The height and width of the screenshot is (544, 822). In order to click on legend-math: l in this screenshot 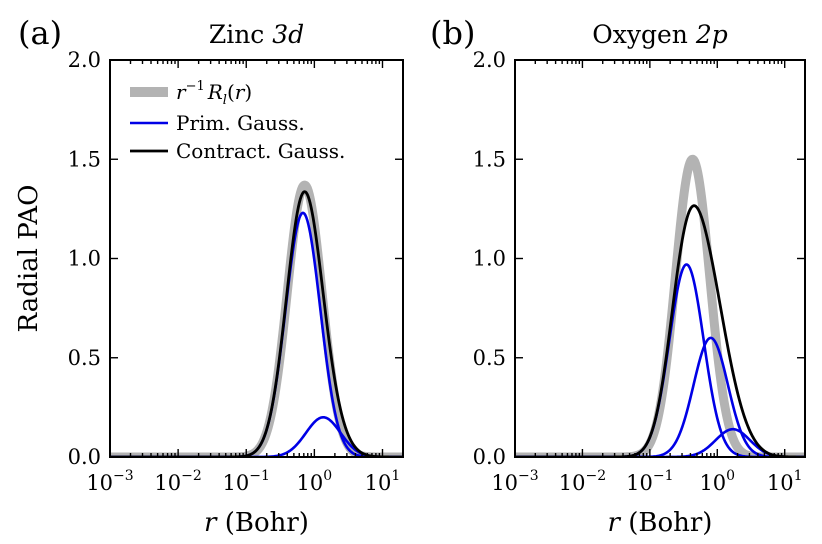, I will do `click(225, 100)`.